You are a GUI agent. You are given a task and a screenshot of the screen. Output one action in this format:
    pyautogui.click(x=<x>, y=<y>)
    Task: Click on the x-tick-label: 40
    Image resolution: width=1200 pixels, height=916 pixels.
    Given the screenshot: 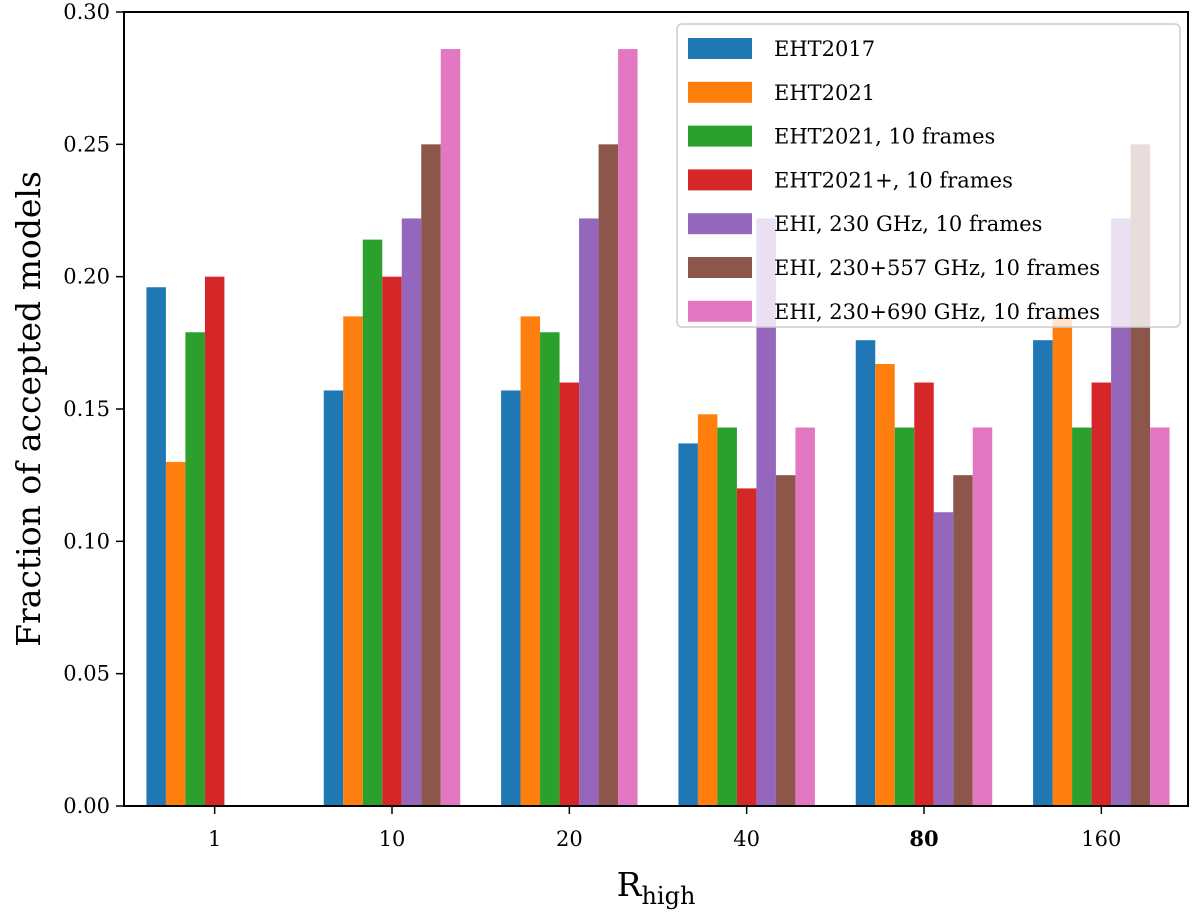 What is the action you would take?
    pyautogui.click(x=746, y=839)
    